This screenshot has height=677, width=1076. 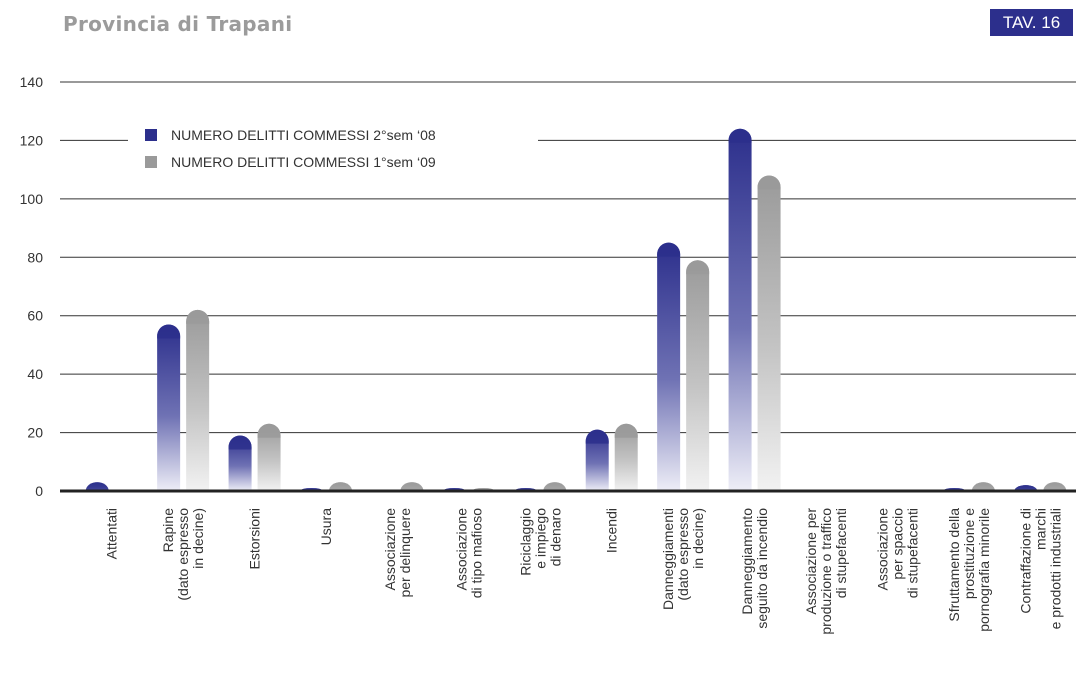 I want to click on x-category-label-line: Attentati, so click(x=112, y=533).